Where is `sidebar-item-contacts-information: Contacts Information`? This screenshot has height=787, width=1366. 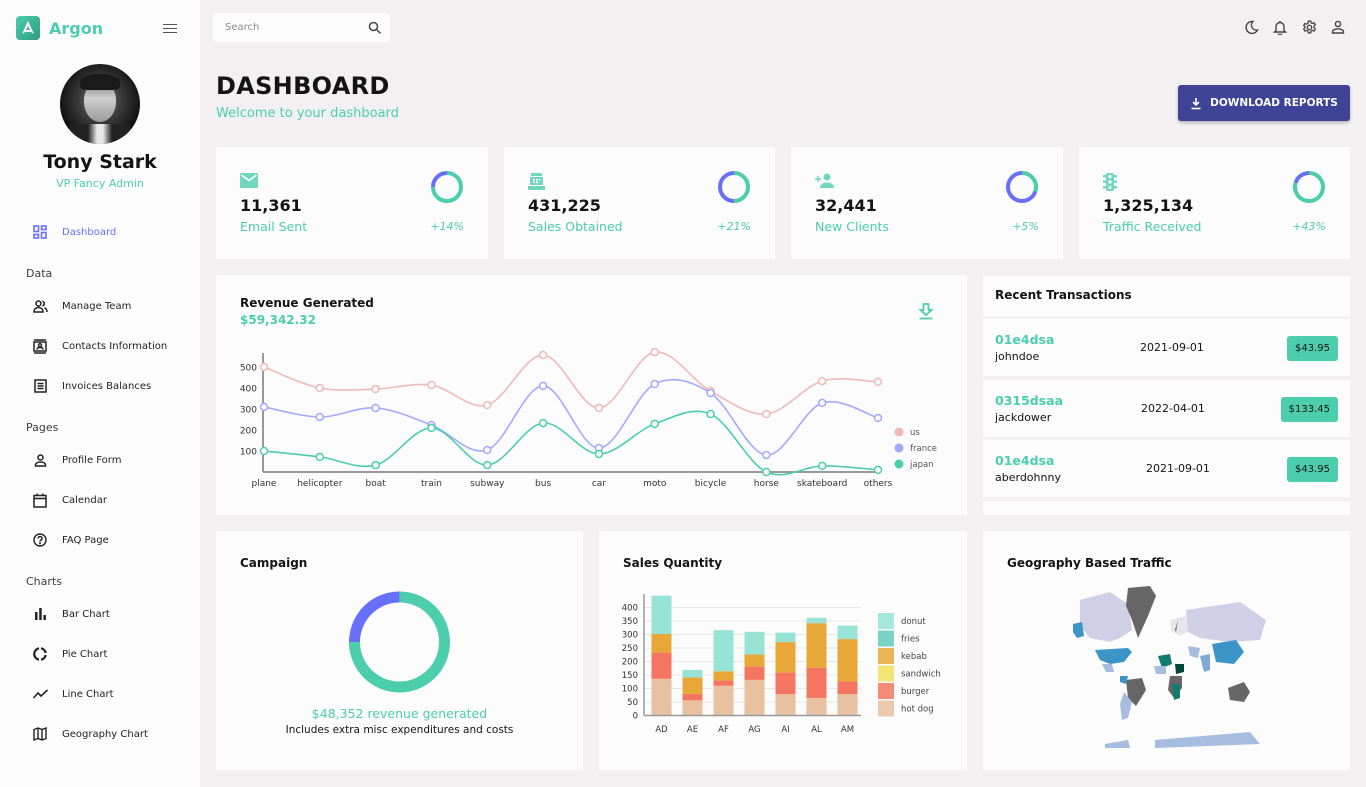
sidebar-item-contacts-information: Contacts Information is located at coordinates (99, 346).